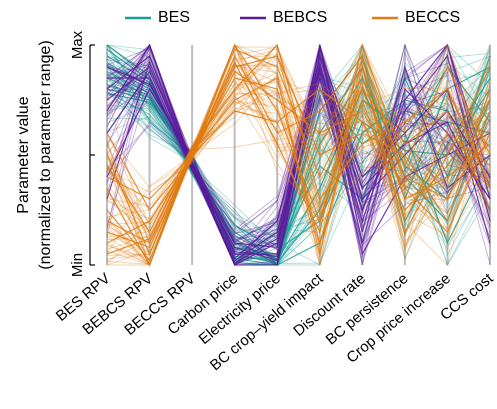 The image size is (497, 409). I want to click on y-axis-label: Parameter value, so click(23, 154).